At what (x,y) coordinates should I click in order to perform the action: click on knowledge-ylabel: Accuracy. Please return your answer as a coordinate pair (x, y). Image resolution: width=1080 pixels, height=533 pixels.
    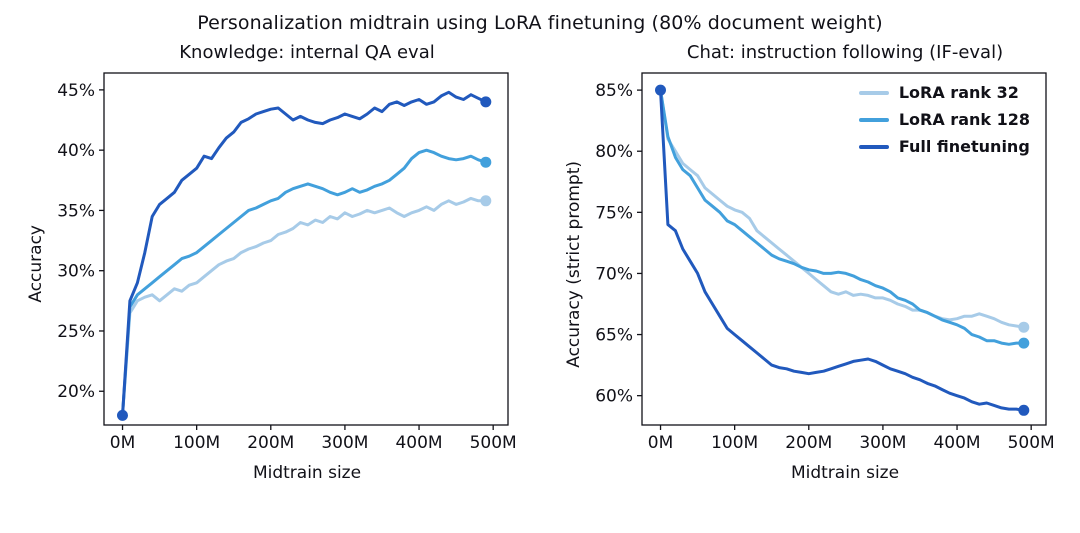
    Looking at the image, I should click on (36, 264).